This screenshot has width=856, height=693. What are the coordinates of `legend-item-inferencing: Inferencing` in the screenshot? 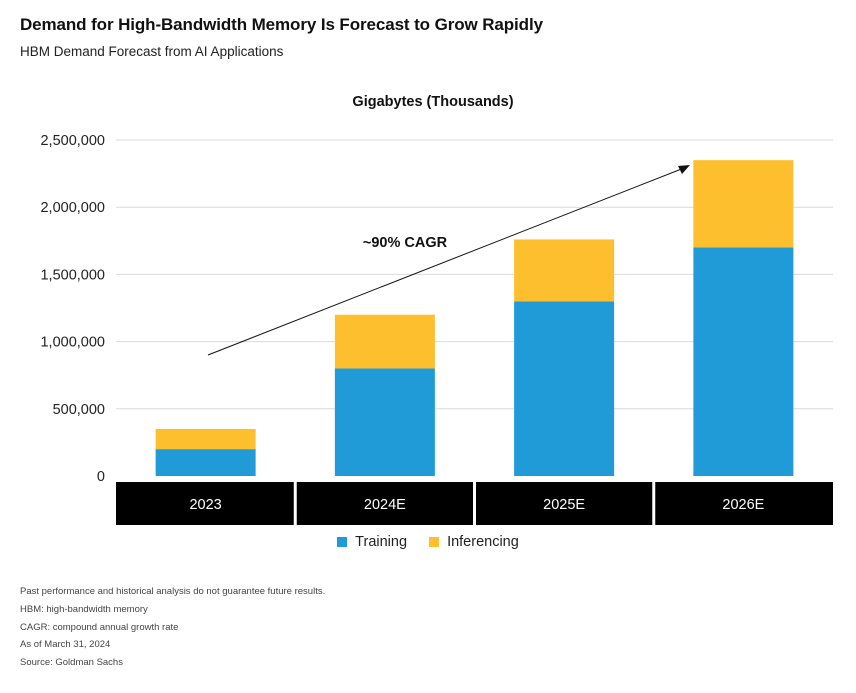 It's located at (474, 542).